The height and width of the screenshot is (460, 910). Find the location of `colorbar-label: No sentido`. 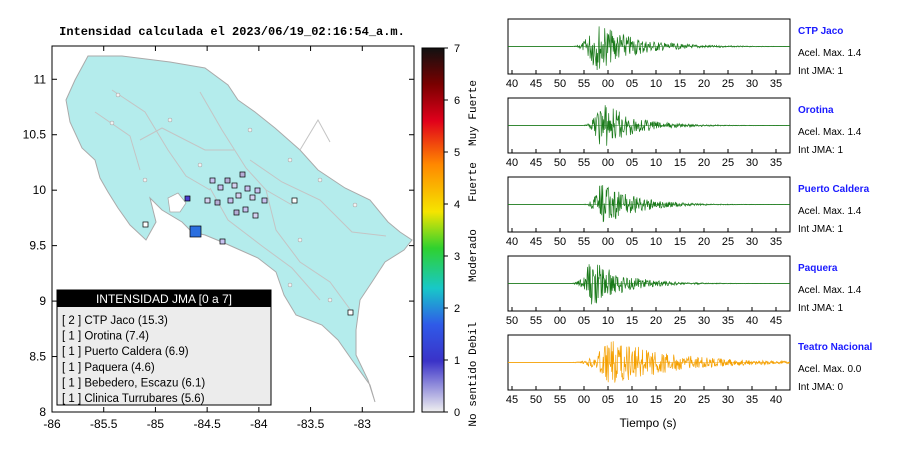

colorbar-label: No sentido is located at coordinates (474, 394).